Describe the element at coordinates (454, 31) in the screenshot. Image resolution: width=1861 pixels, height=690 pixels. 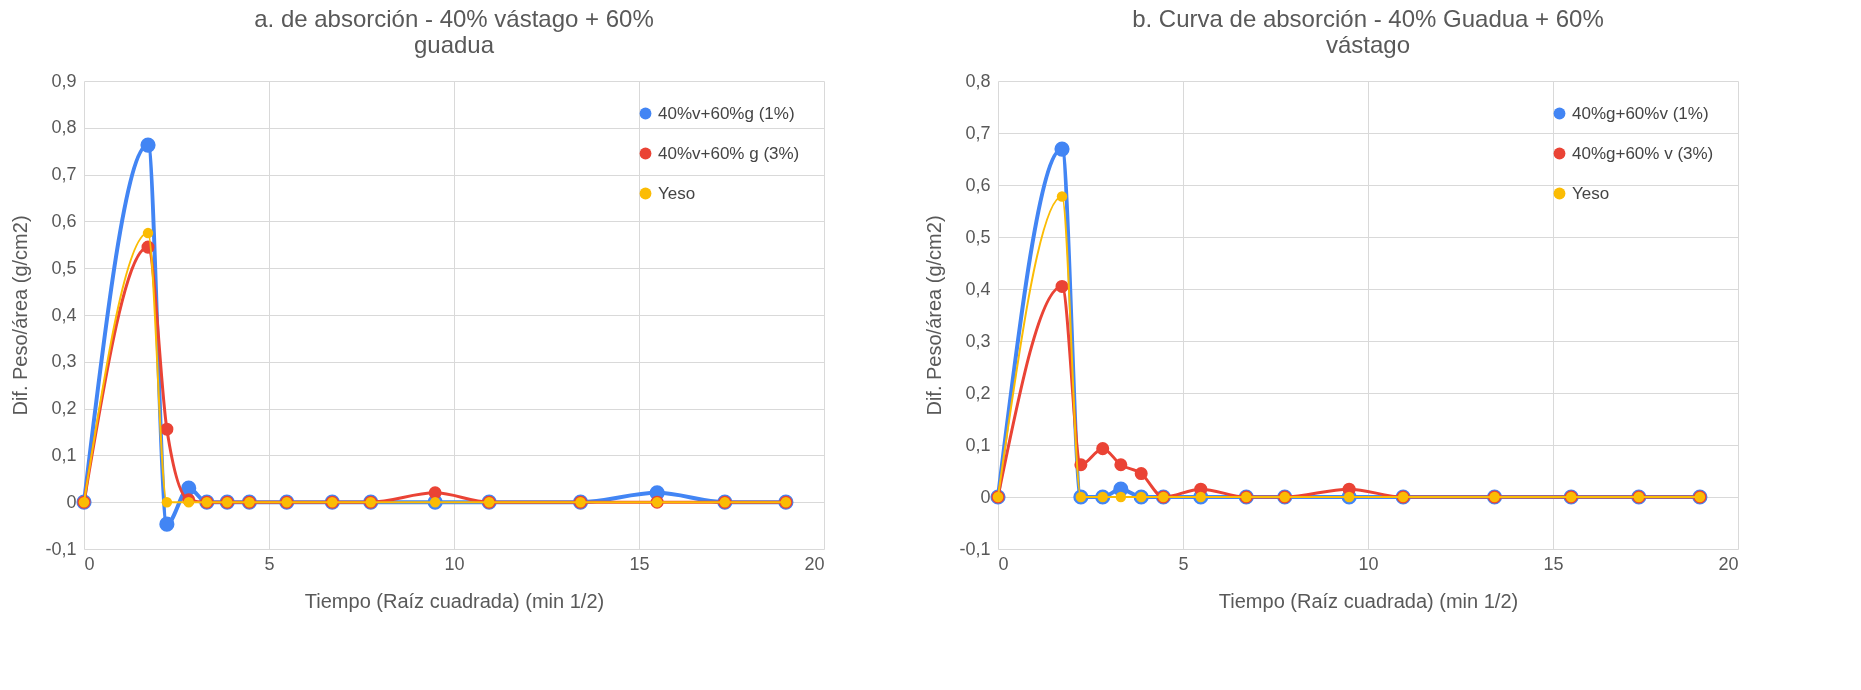
I see `chart-title: a. de absorción - 40% vástago + 60% guadua` at that location.